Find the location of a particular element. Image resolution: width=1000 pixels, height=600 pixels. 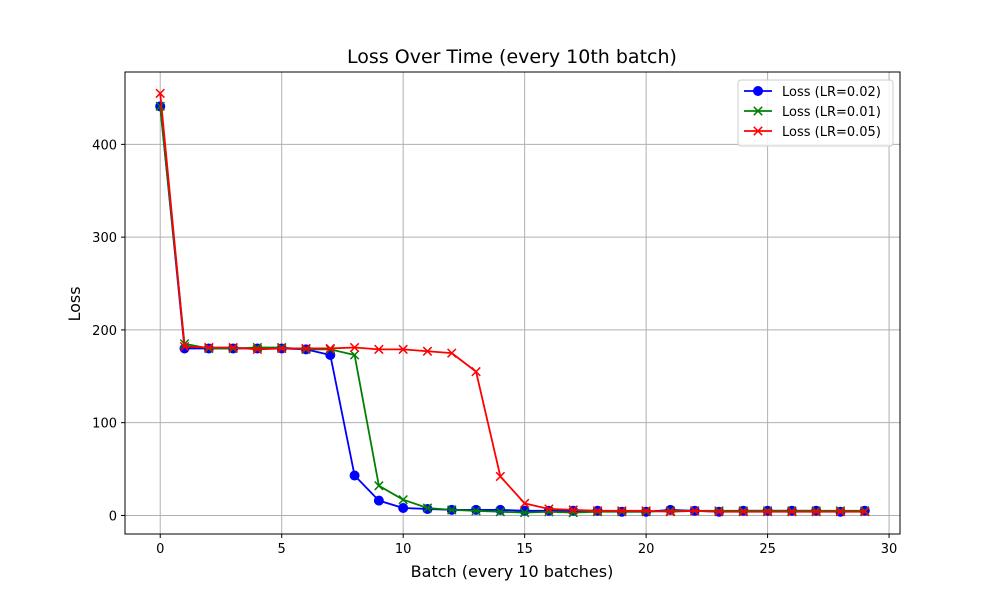

x-tick-label: 30 is located at coordinates (889, 549).